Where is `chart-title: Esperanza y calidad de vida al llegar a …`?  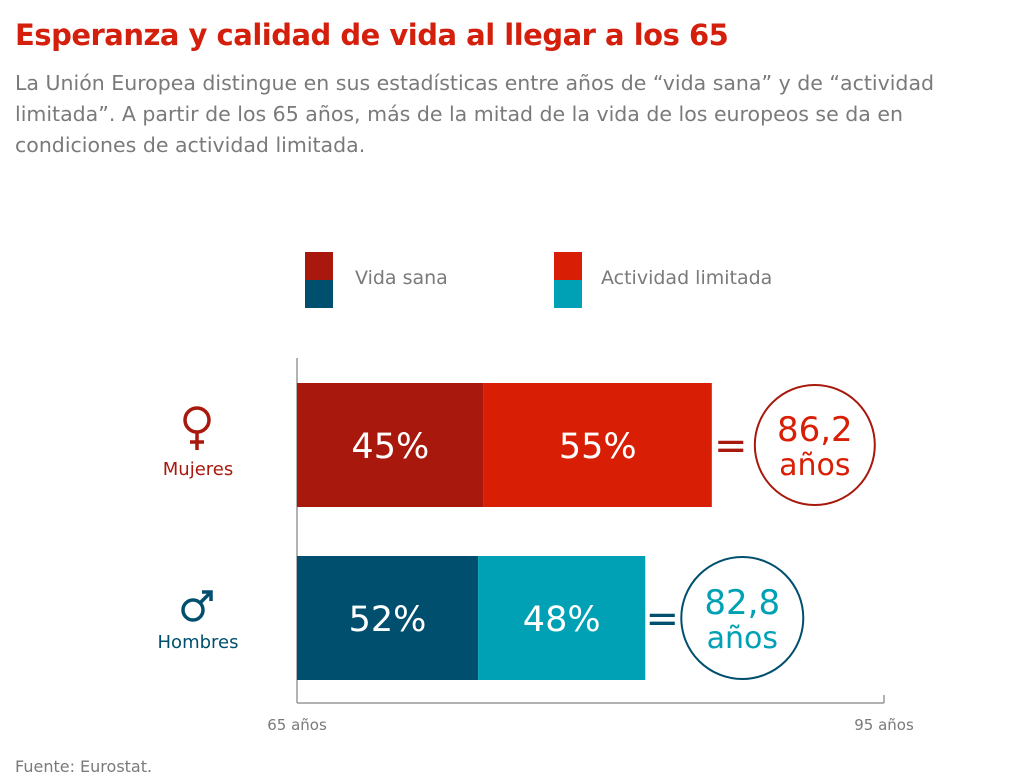 chart-title: Esperanza y calidad de vida al llegar a … is located at coordinates (372, 35).